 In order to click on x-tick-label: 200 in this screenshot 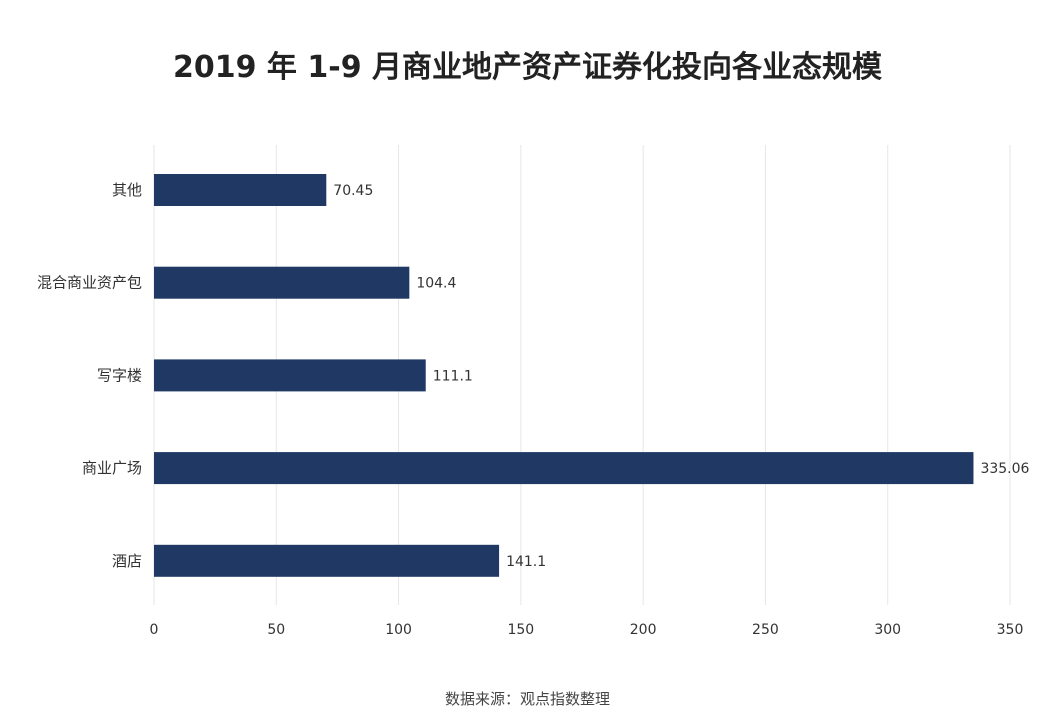, I will do `click(643, 630)`.